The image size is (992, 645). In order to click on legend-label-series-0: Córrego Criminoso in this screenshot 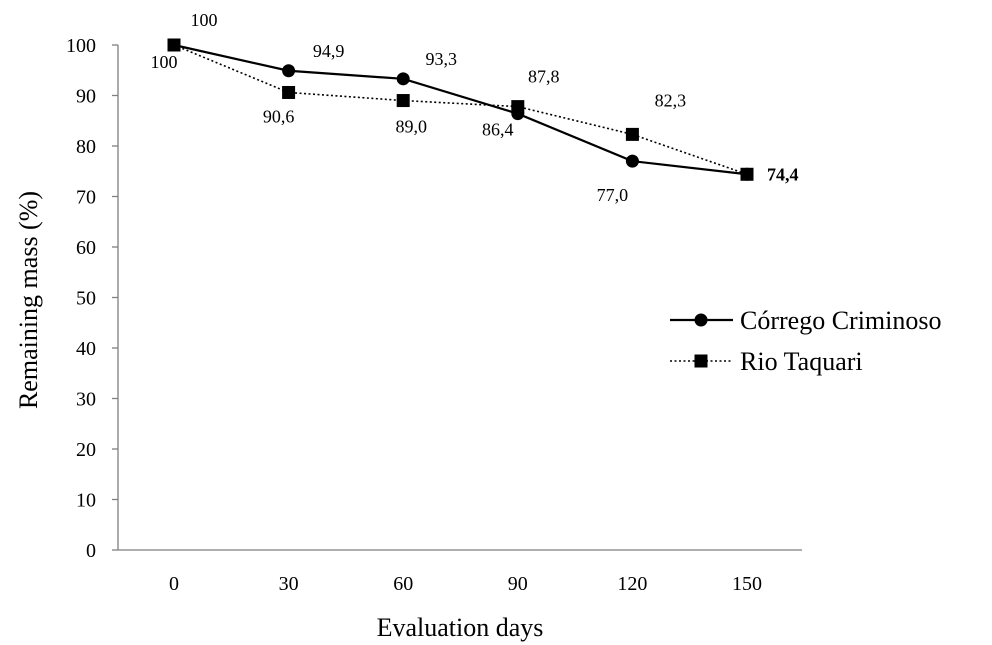, I will do `click(841, 320)`.